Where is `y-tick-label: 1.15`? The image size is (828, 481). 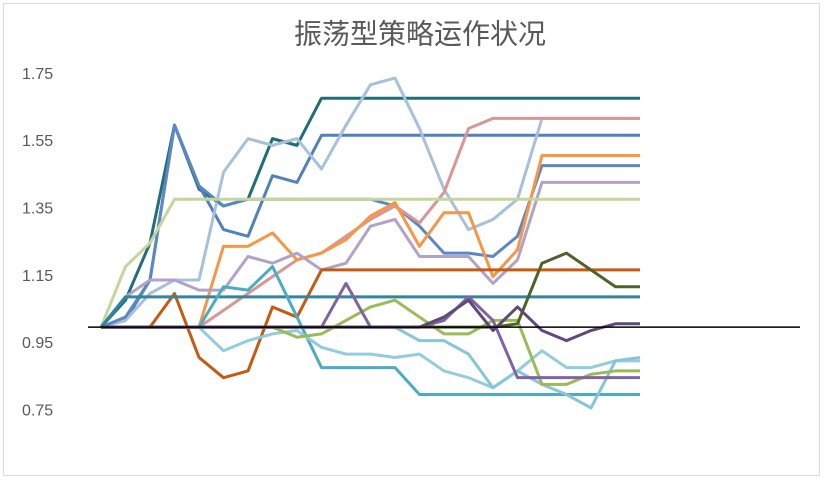
y-tick-label: 1.15 is located at coordinates (37, 276).